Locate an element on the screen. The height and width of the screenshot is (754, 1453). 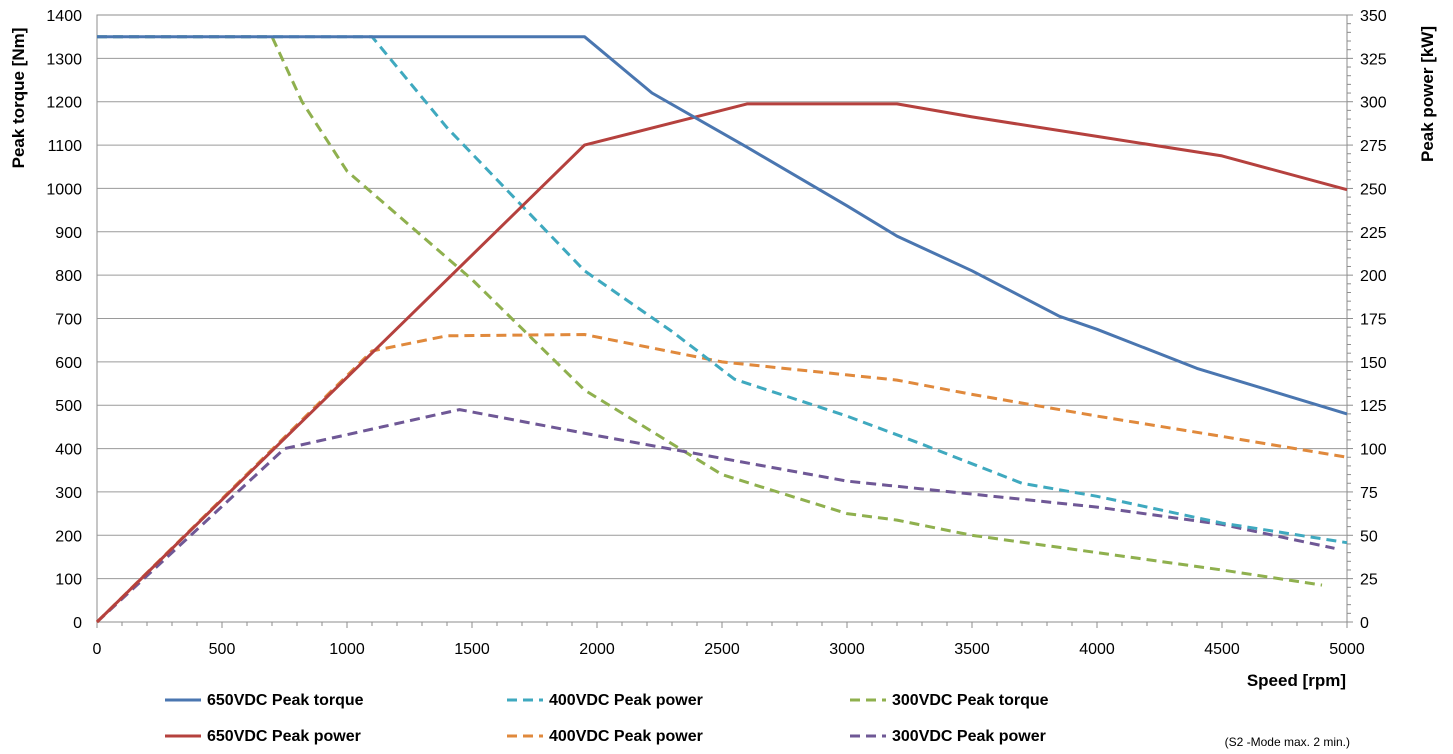
legend-label-0: 650VDC Peak torque is located at coordinates (285, 700).